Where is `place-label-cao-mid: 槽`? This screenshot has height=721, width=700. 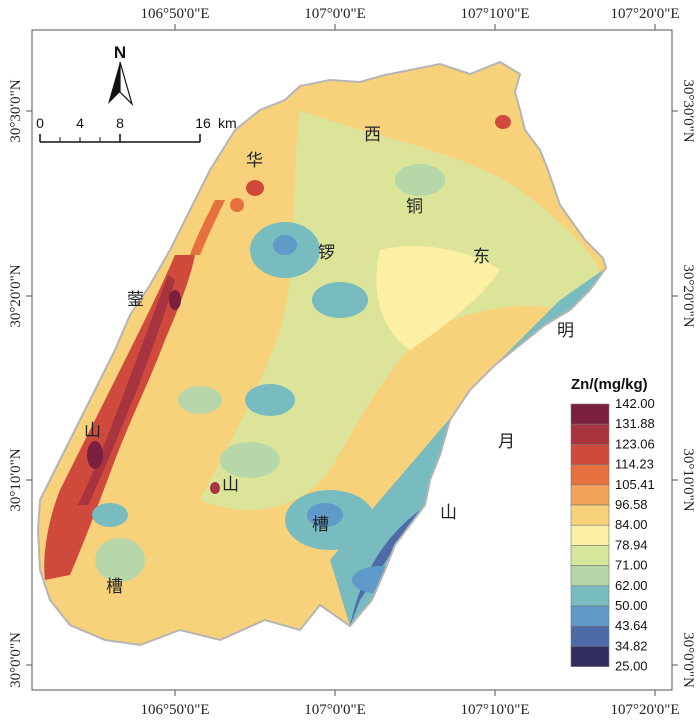 place-label-cao-mid: 槽 is located at coordinates (320, 525).